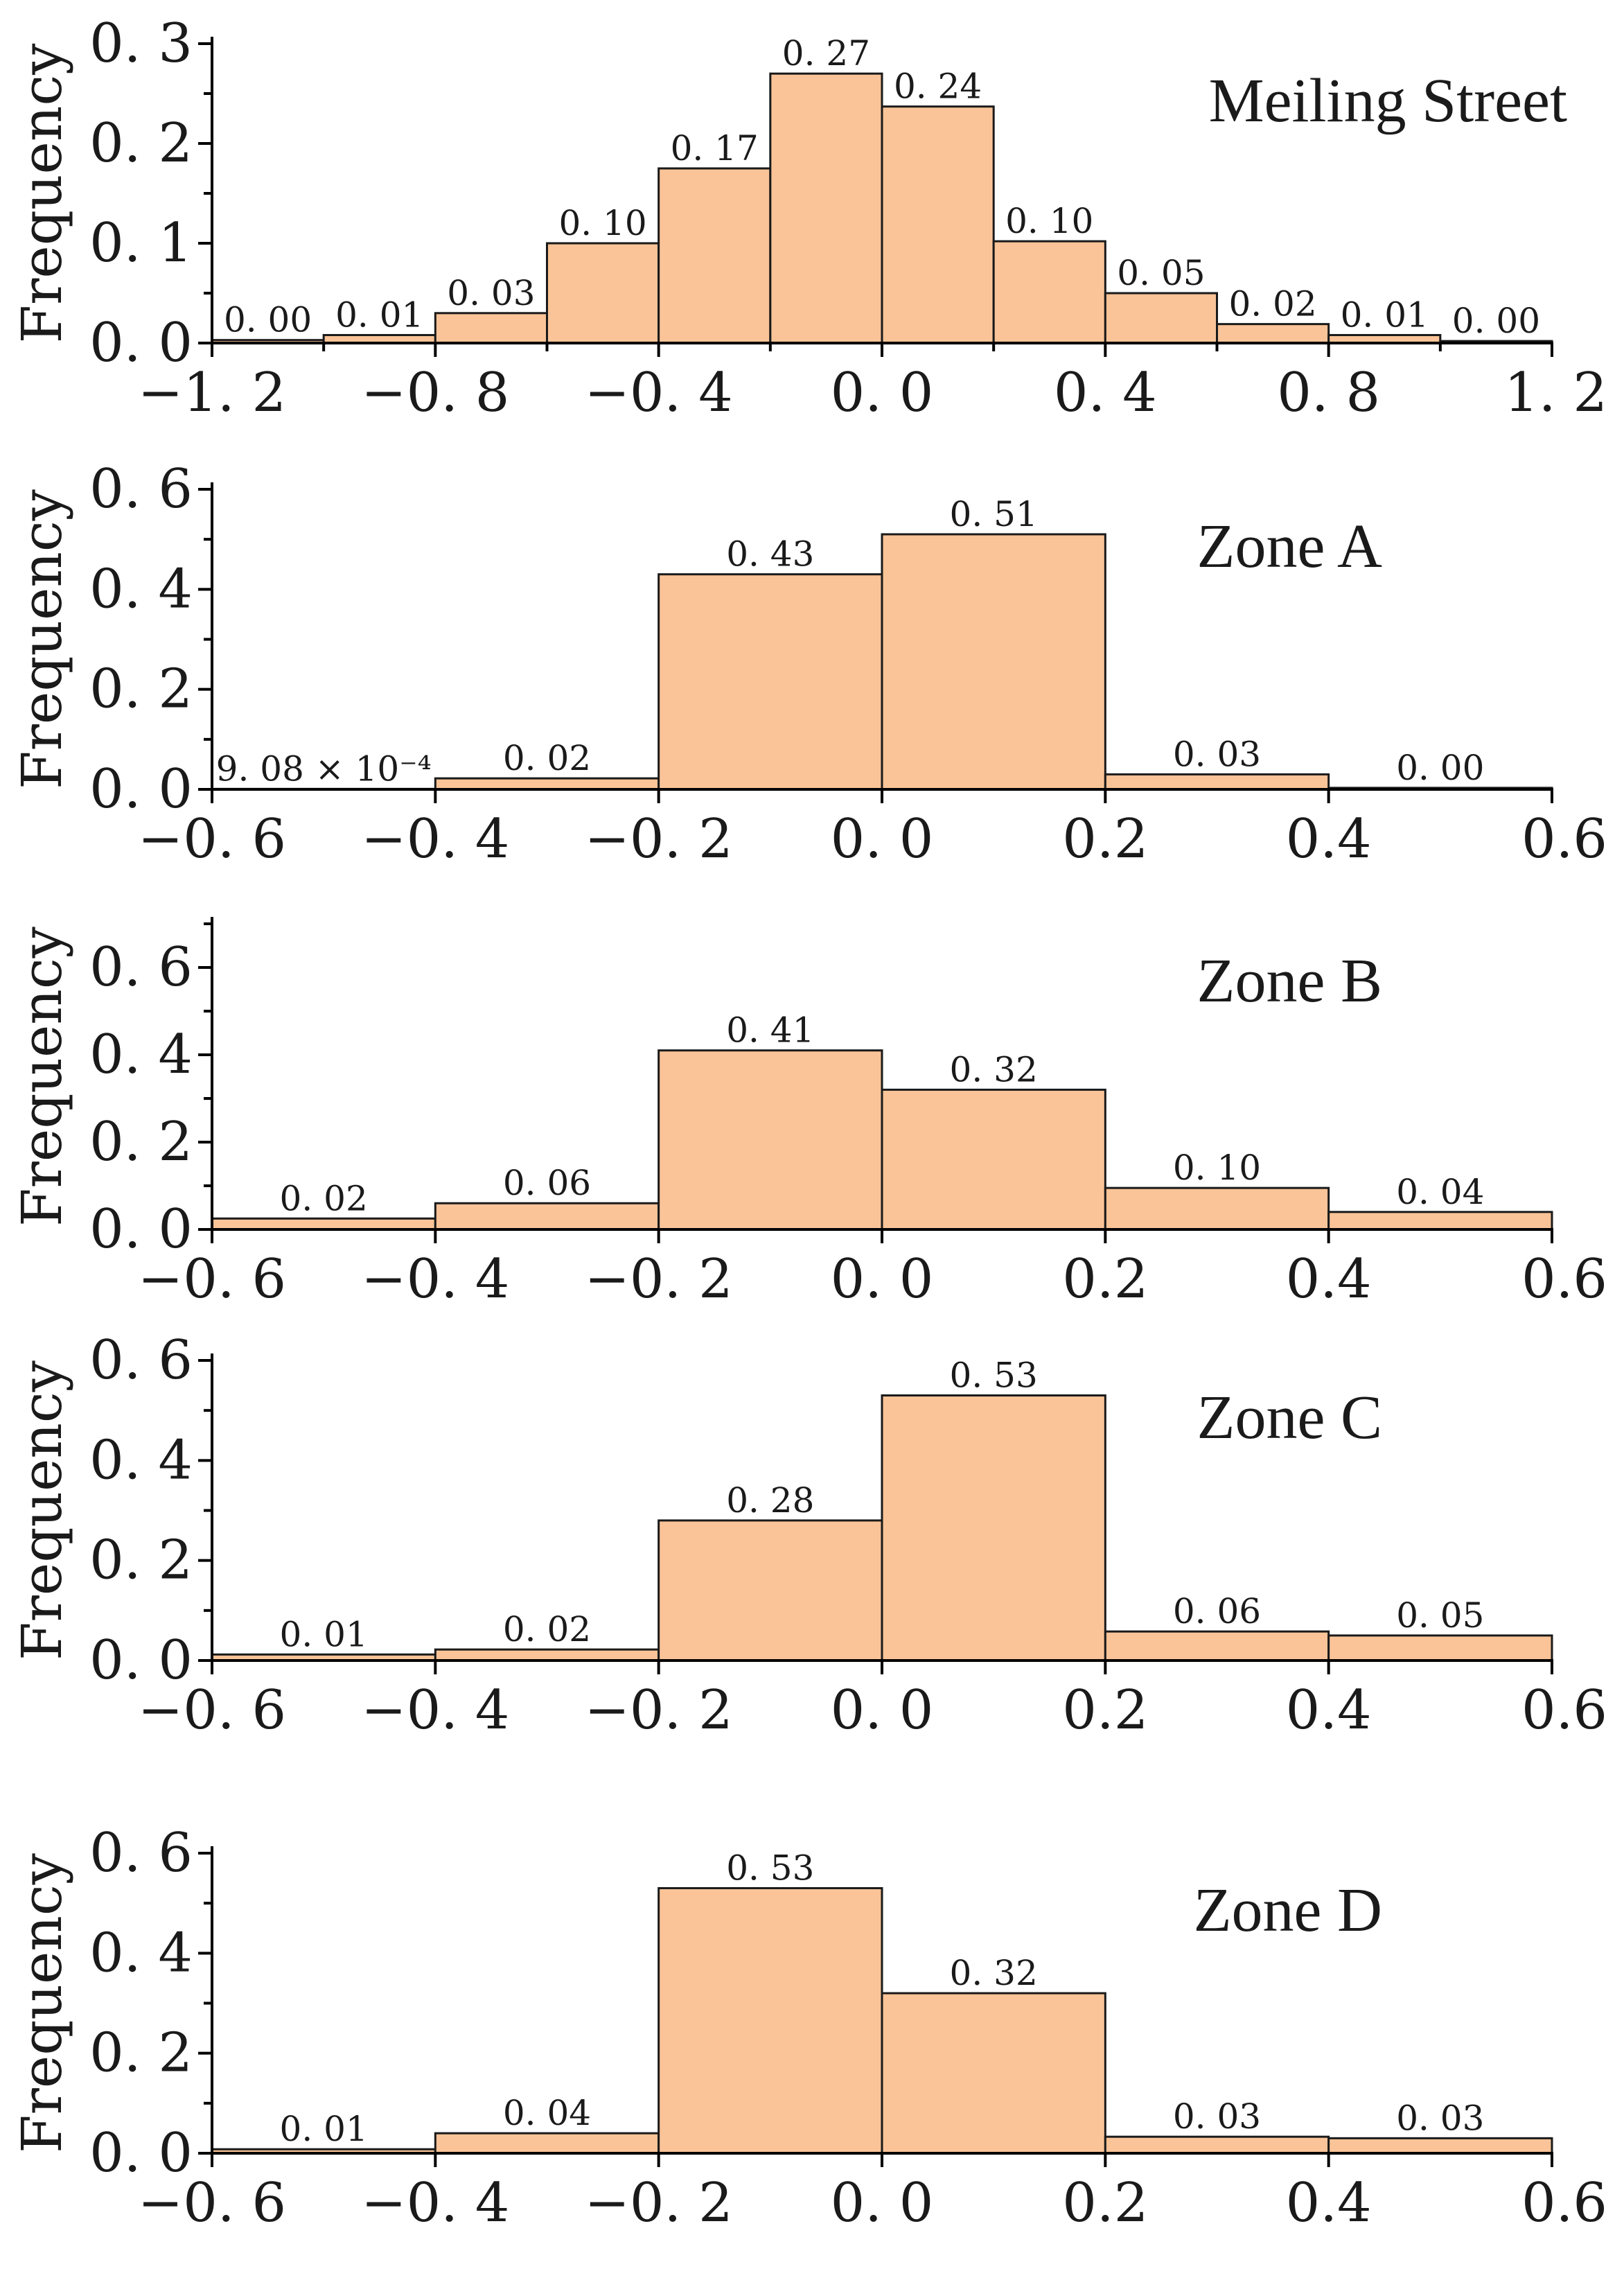 The height and width of the screenshot is (2287, 1624). Describe the element at coordinates (1288, 1910) in the screenshot. I see `panel-title: Zone D` at that location.